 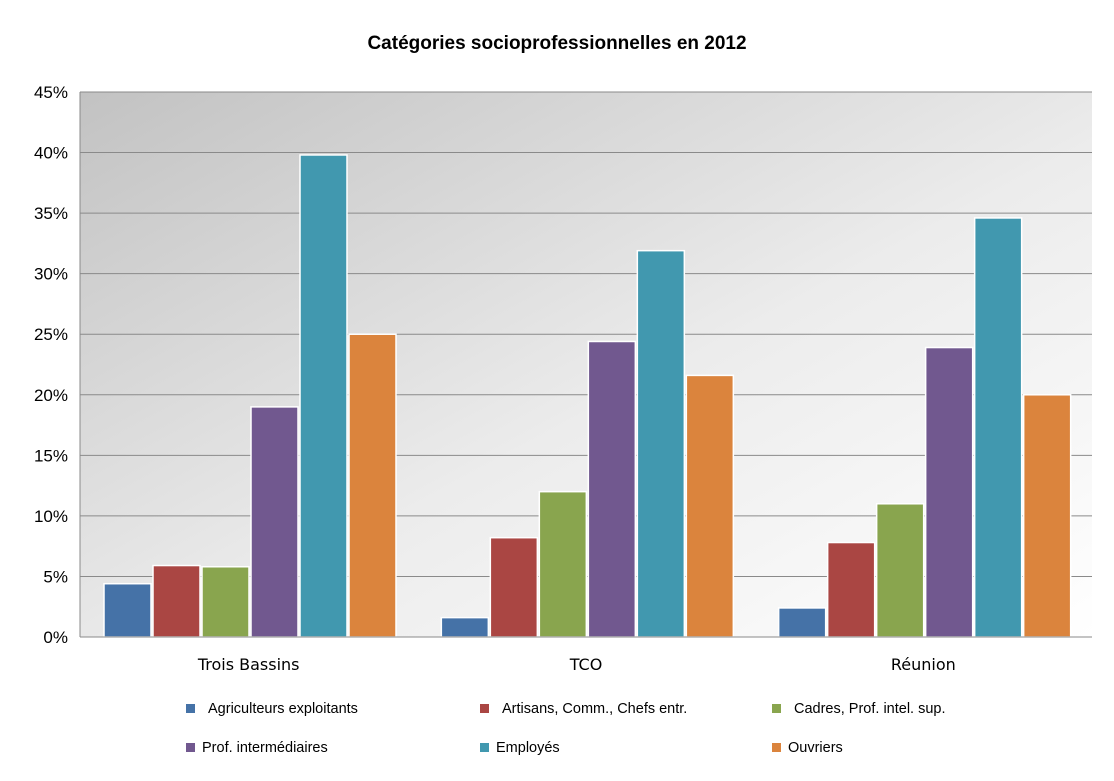 What do you see at coordinates (51, 455) in the screenshot?
I see `y-tick-label: 15%` at bounding box center [51, 455].